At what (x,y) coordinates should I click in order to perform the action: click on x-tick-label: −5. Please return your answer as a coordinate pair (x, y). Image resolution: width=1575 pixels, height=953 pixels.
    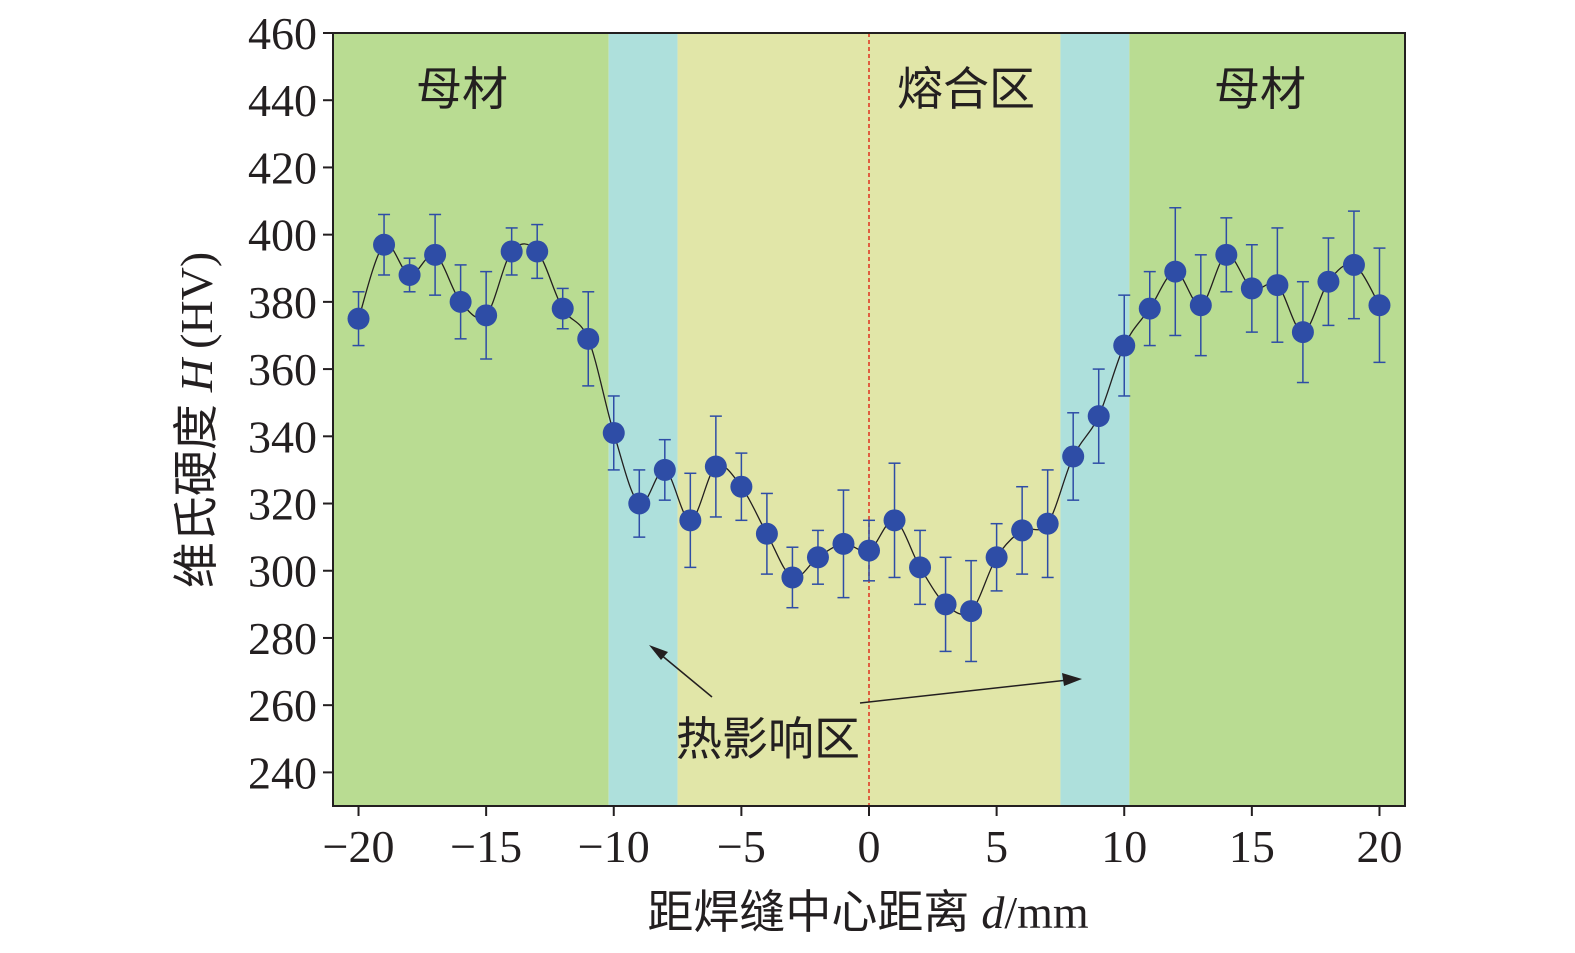
    Looking at the image, I should click on (741, 846).